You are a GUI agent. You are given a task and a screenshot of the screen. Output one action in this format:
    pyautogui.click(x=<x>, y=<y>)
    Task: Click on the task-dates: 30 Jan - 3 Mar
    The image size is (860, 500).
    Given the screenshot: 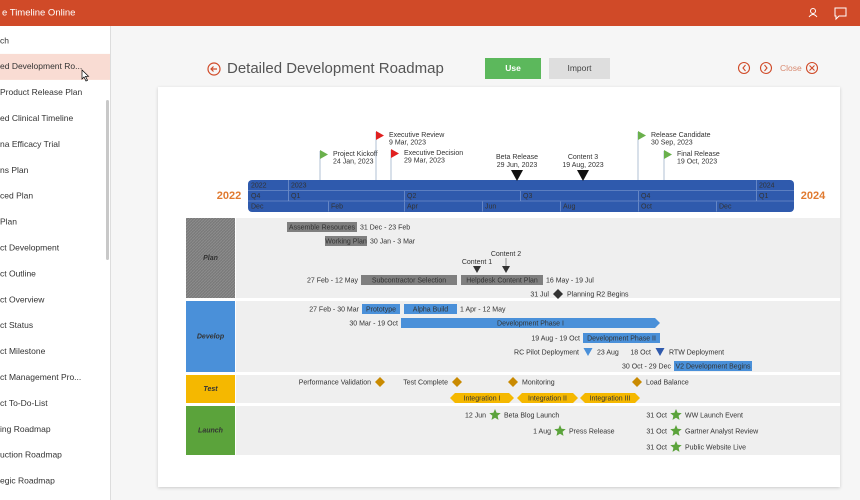 What is the action you would take?
    pyautogui.click(x=393, y=241)
    